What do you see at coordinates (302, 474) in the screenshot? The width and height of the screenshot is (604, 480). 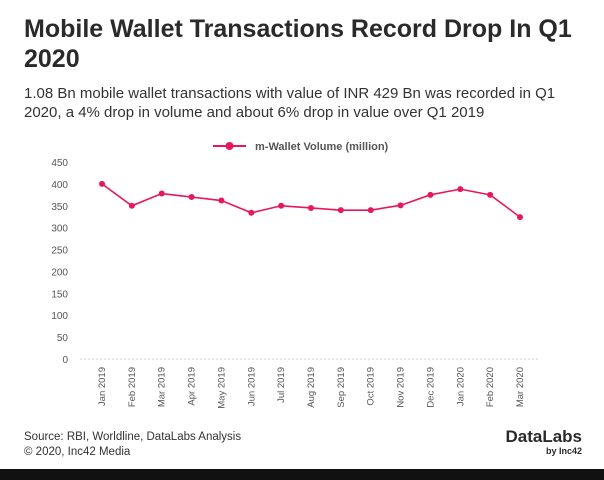 I see `bottom-bar` at bounding box center [302, 474].